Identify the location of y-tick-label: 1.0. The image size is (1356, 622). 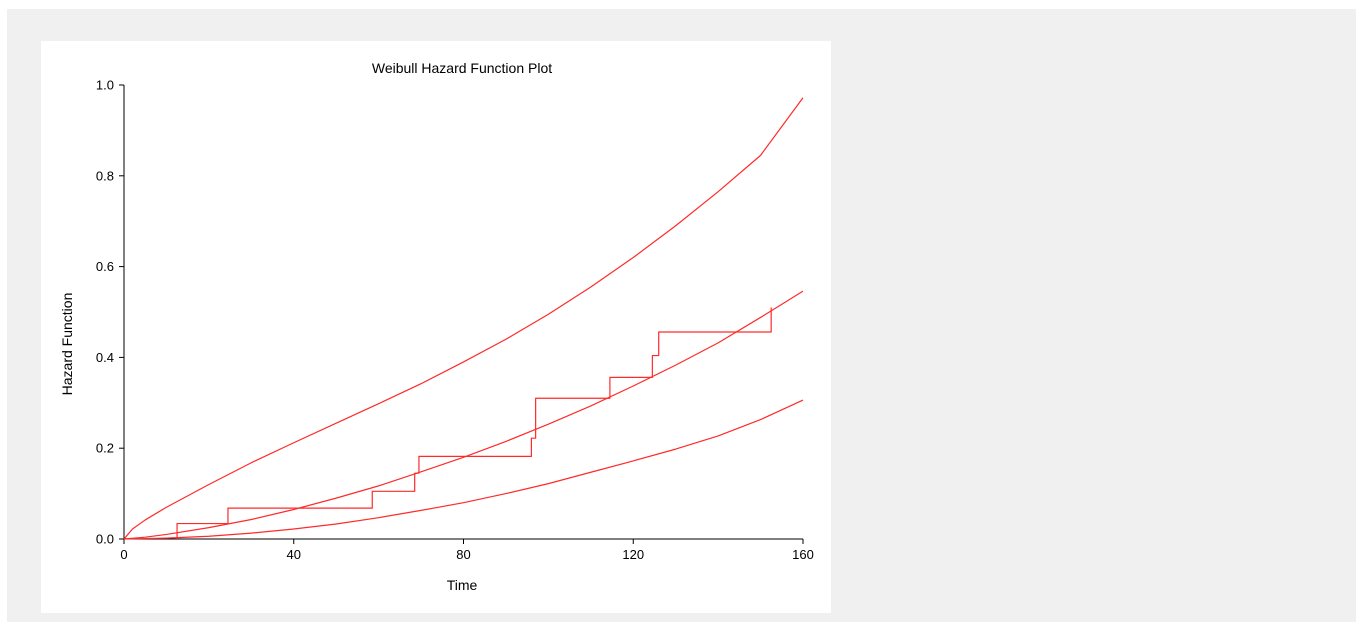
(105, 85).